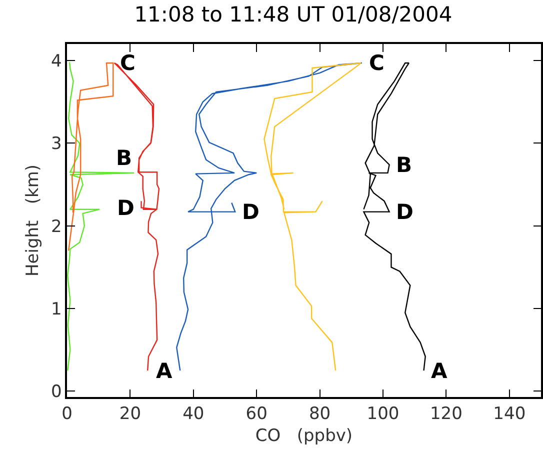  I want to click on x-tick-label: 80, so click(319, 414).